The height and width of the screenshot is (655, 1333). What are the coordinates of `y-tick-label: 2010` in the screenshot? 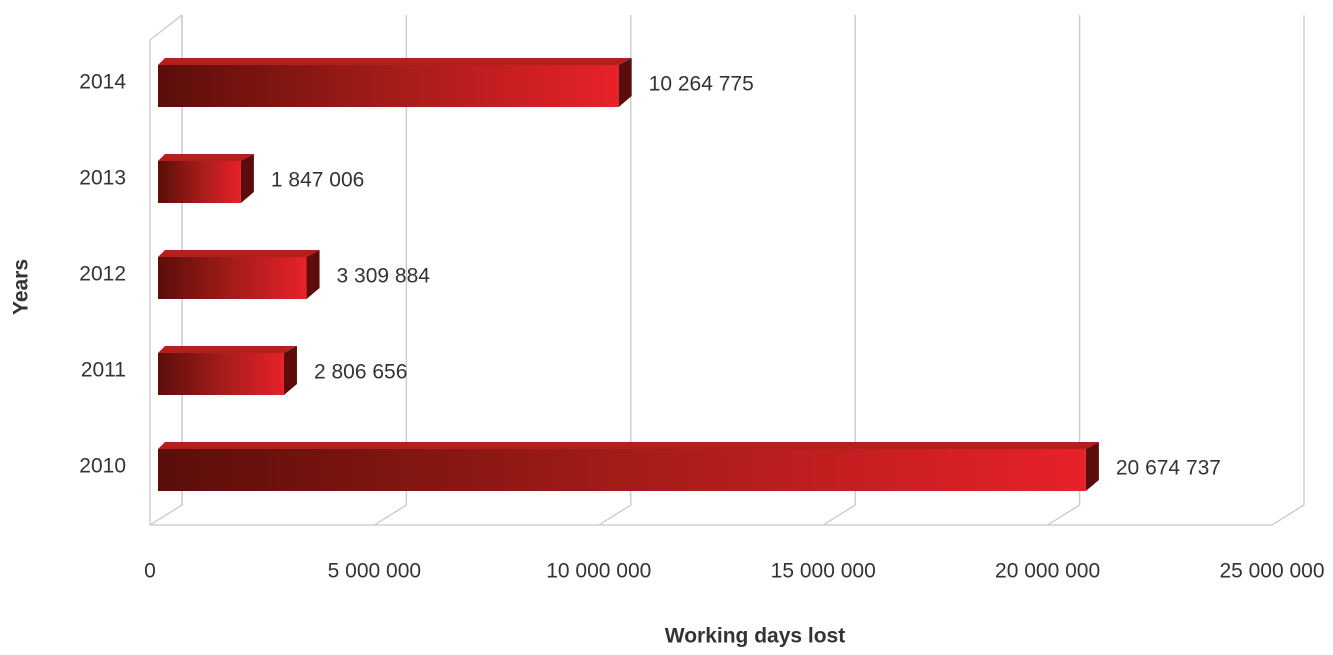 It's located at (102, 466).